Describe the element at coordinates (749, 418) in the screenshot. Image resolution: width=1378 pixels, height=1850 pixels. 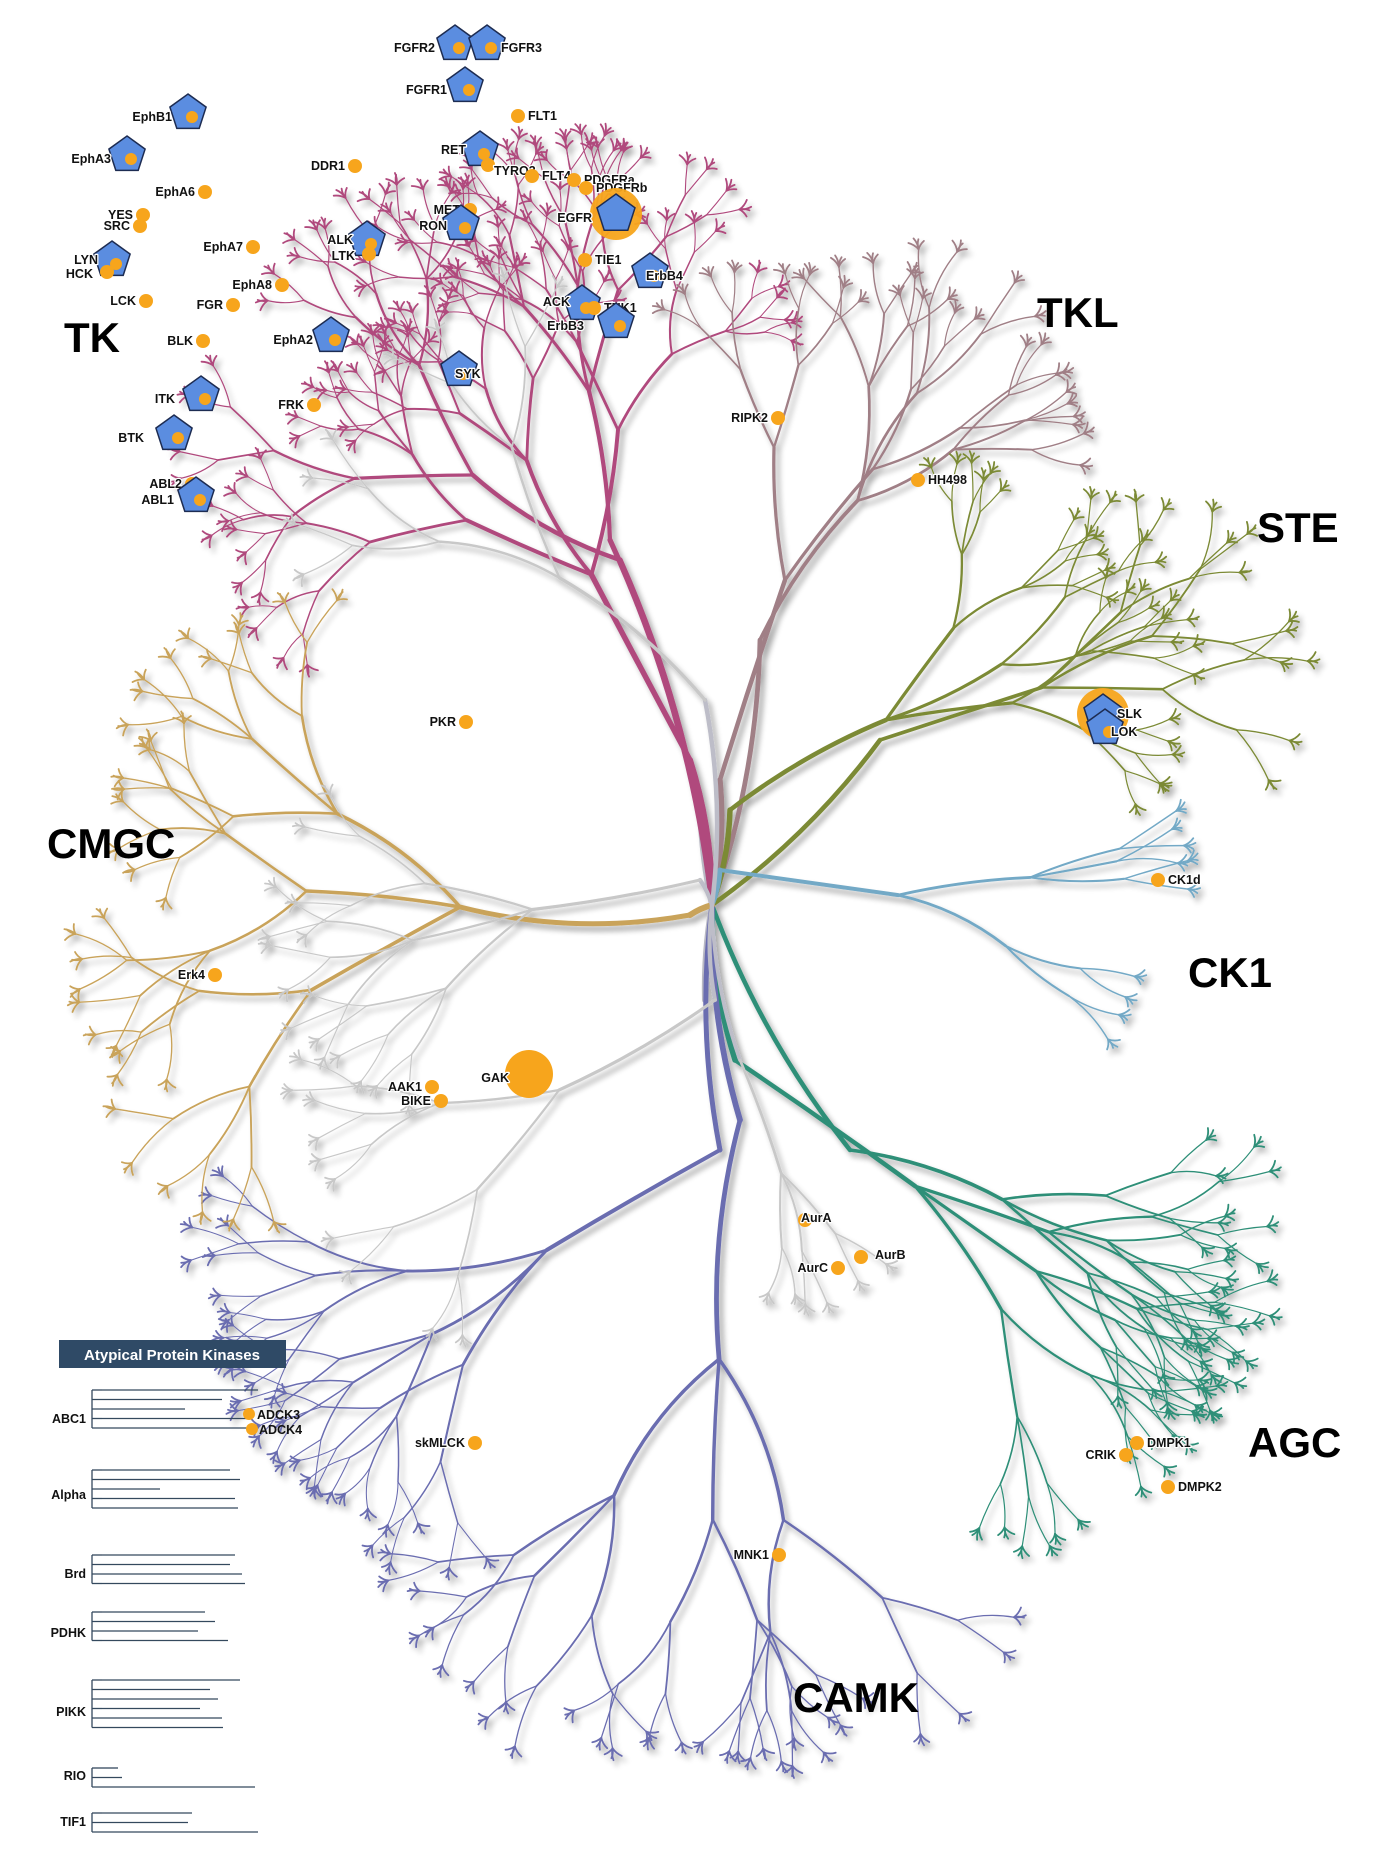
I see `kinase-ripk2-label: RIPK2` at that location.